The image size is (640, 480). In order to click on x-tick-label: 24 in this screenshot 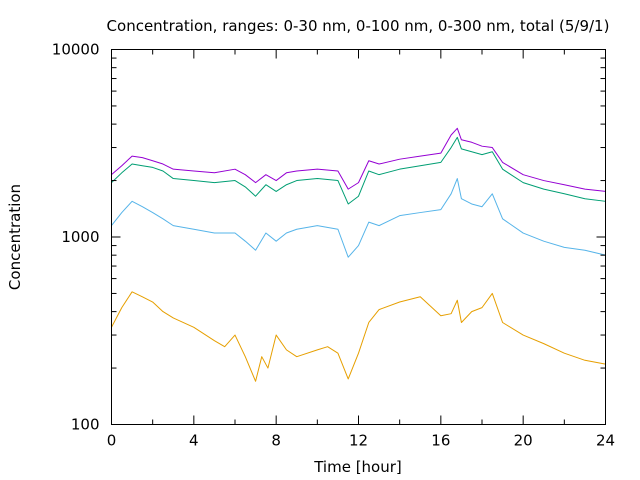, I will do `click(605, 441)`.